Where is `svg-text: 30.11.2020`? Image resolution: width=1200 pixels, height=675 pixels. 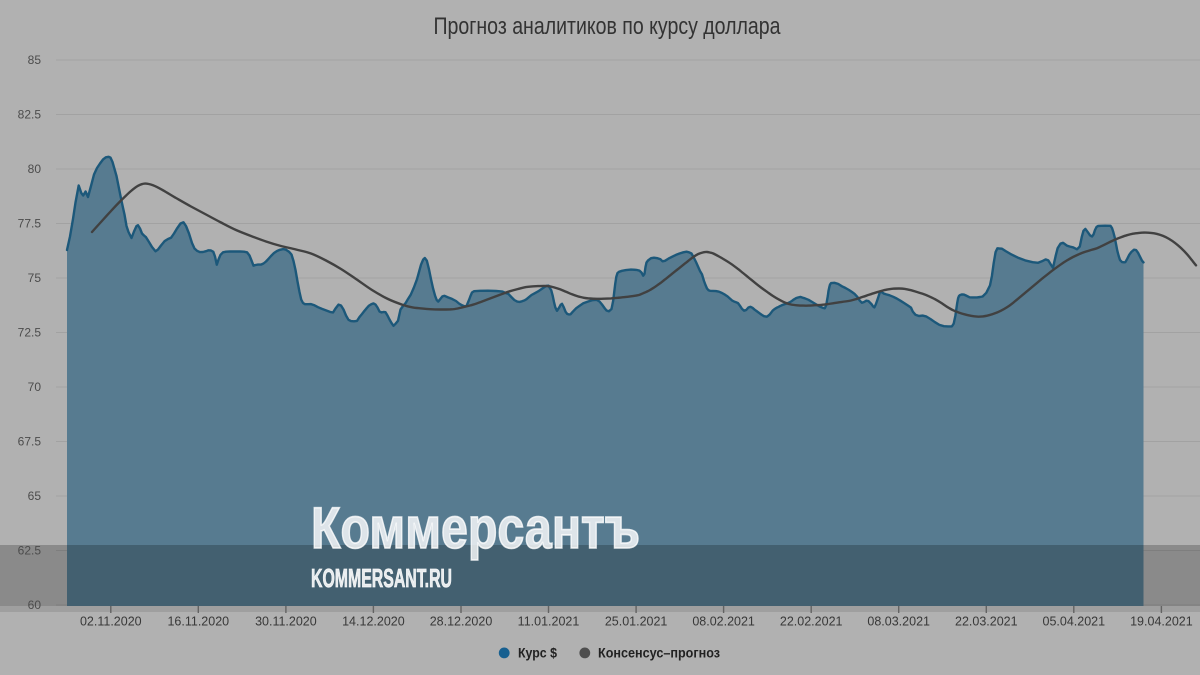 svg-text: 30.11.2020 is located at coordinates (286, 622).